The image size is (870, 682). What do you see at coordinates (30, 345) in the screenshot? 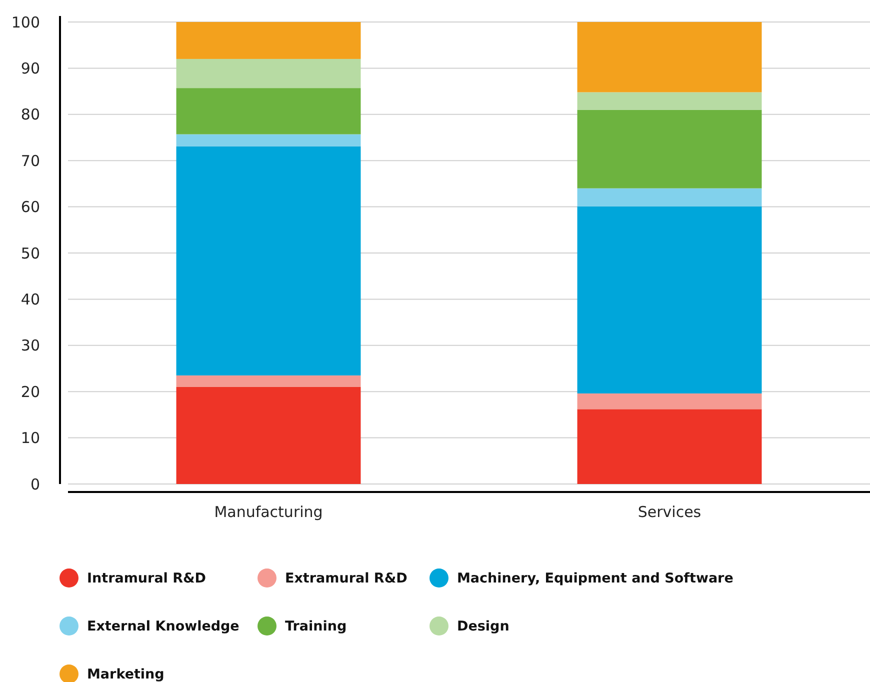
I see `y-tick-label: 30` at bounding box center [30, 345].